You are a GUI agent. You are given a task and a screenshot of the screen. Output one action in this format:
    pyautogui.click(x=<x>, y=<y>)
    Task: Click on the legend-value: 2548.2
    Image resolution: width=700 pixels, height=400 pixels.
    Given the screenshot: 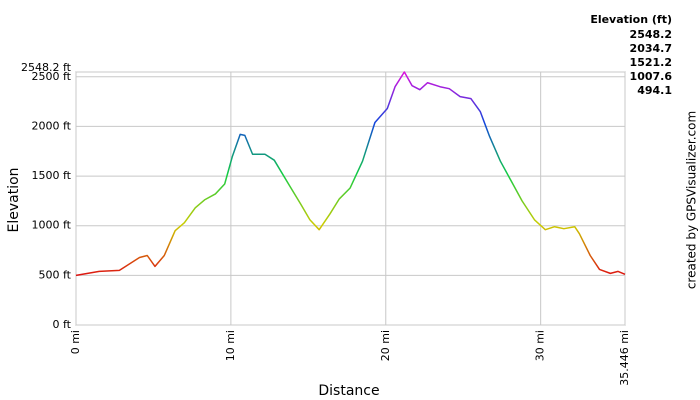 What is the action you would take?
    pyautogui.click(x=651, y=34)
    